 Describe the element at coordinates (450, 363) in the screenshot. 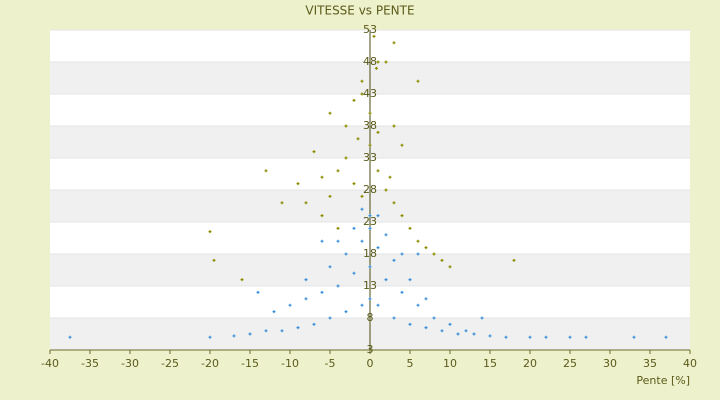

I see `x-tick-label: 10` at that location.